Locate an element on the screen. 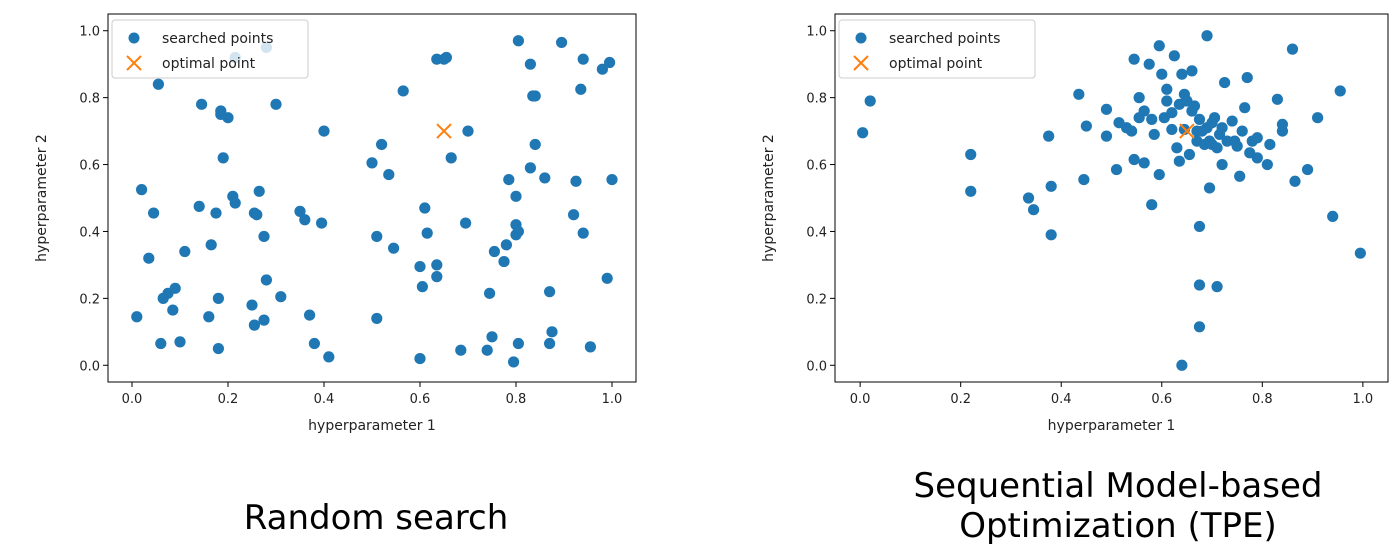  chart0-legend-label-optimal: optimal point is located at coordinates (209, 64).